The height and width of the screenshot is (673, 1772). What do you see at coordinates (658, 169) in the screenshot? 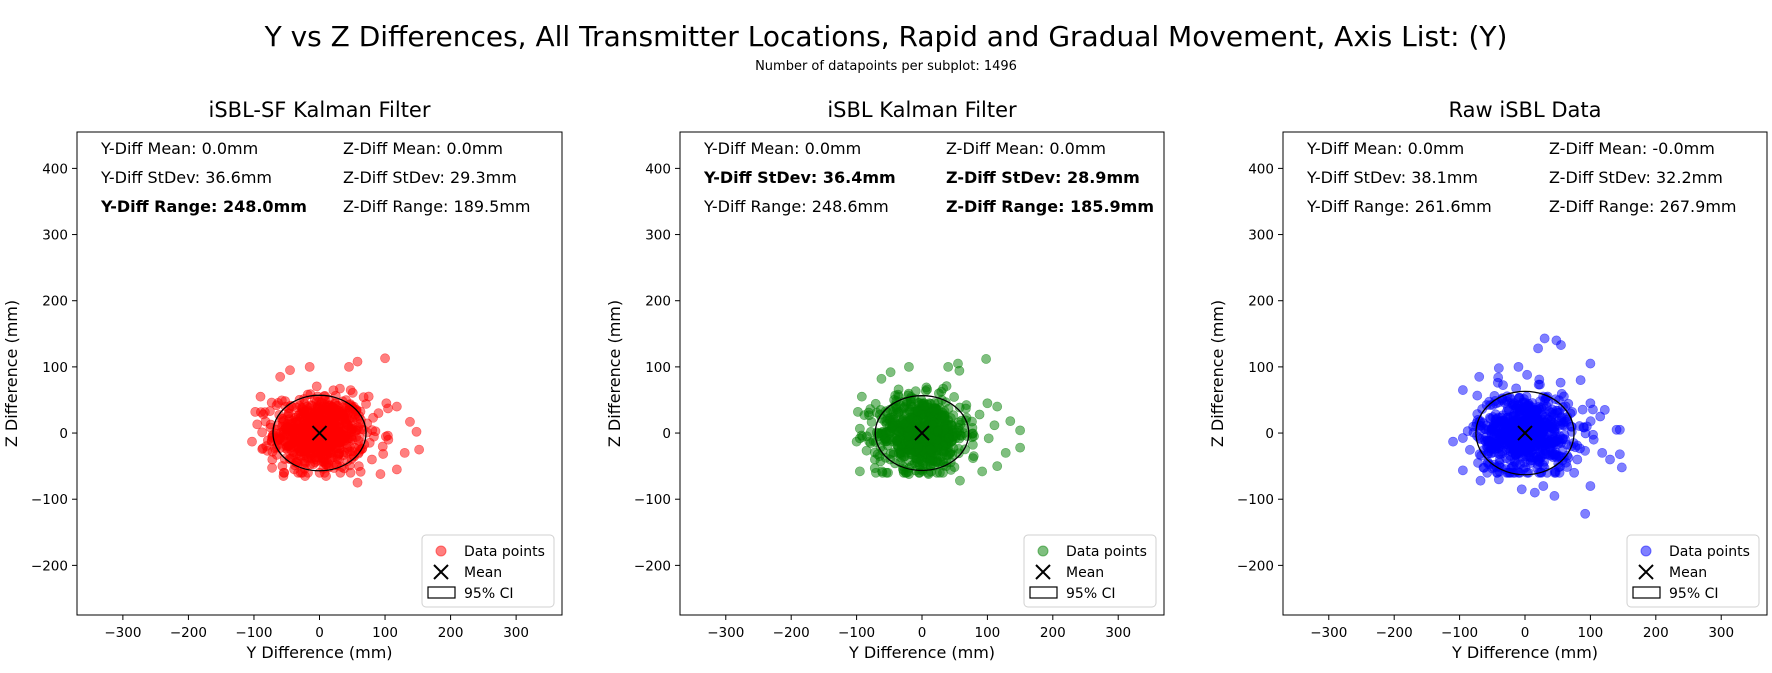
I see `y-tick-label: 400` at bounding box center [658, 169].